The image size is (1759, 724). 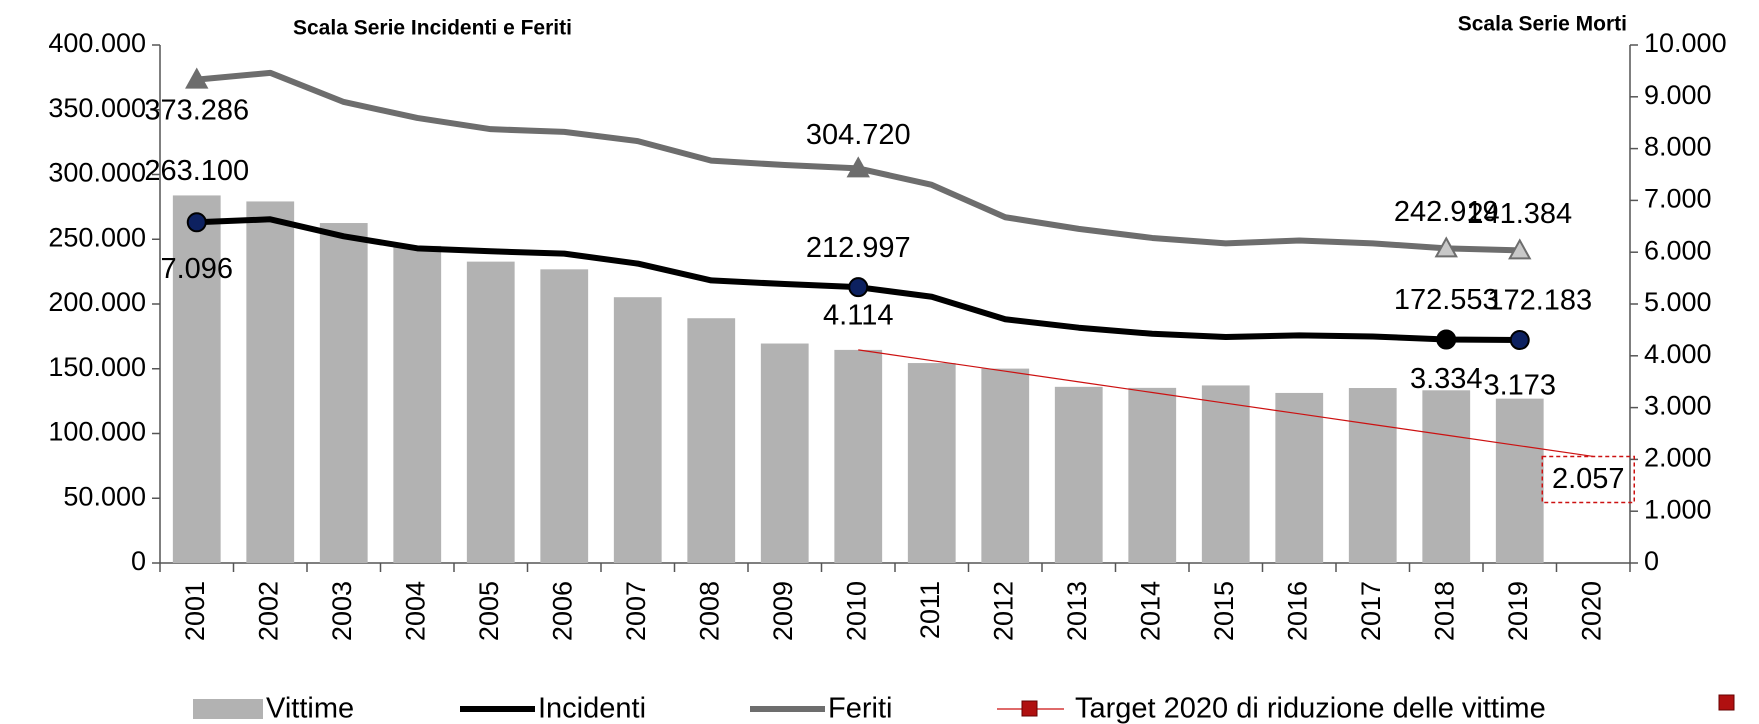 What do you see at coordinates (1446, 379) in the screenshot?
I see `data-label: 3.334` at bounding box center [1446, 379].